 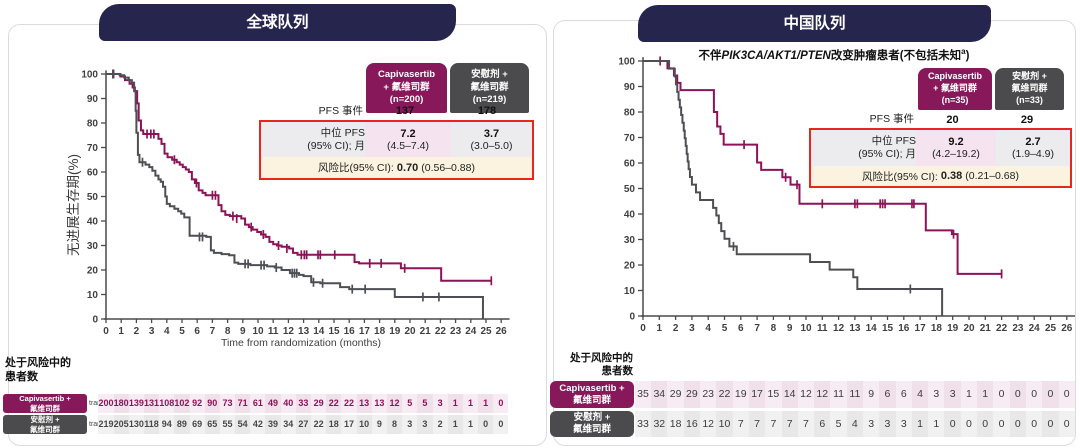 What do you see at coordinates (364, 403) in the screenshot?
I see `risk-count: 13` at bounding box center [364, 403].